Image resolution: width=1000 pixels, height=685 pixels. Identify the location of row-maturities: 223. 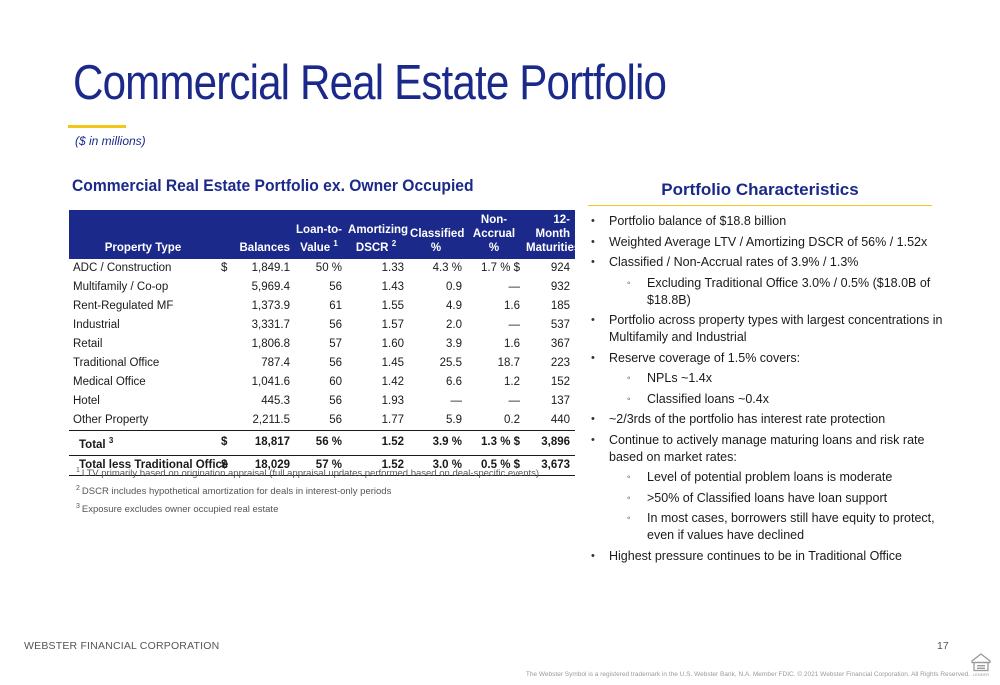
(560, 363).